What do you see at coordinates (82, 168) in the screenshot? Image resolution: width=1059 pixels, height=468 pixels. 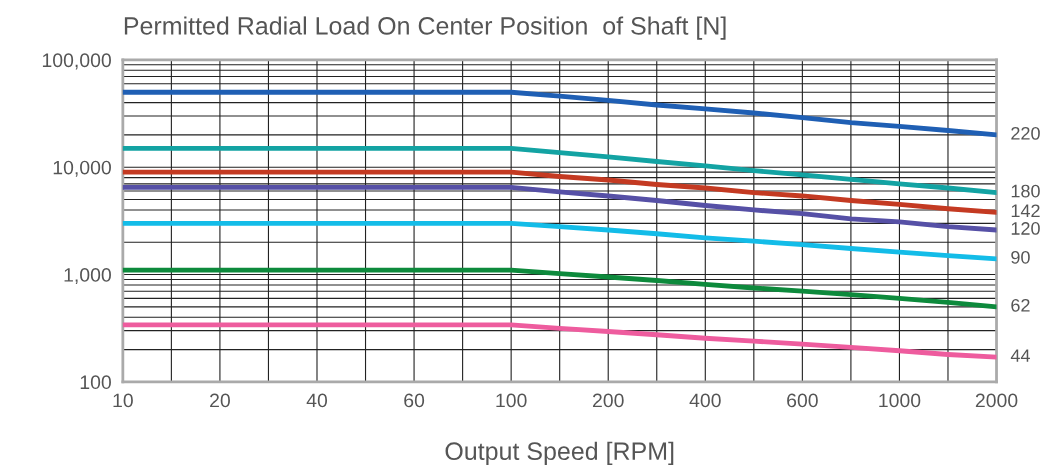 I see `y-tick-label: 10,000` at bounding box center [82, 168].